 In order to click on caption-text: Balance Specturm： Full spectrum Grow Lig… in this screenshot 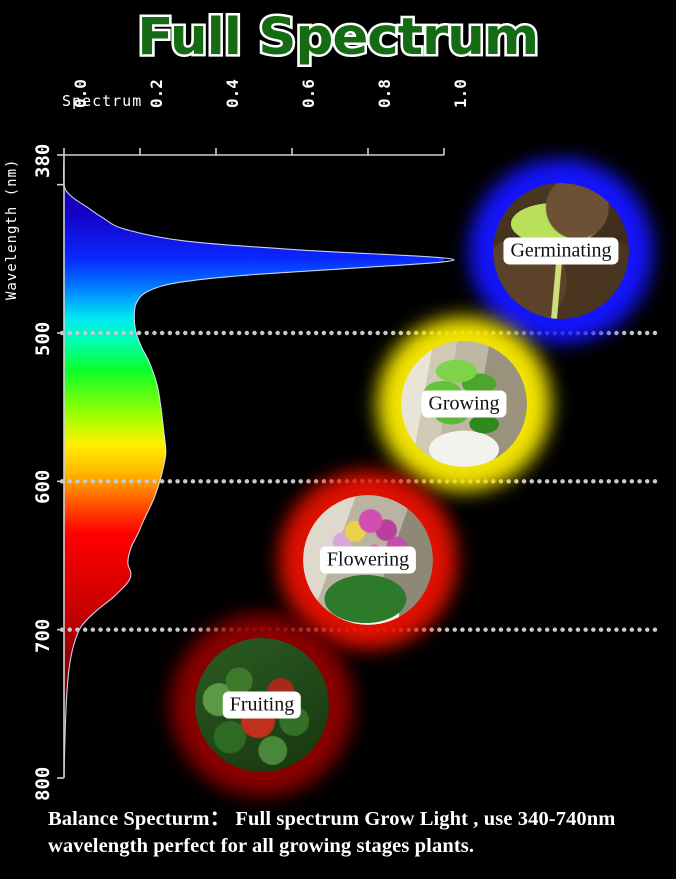, I will do `click(332, 833)`.